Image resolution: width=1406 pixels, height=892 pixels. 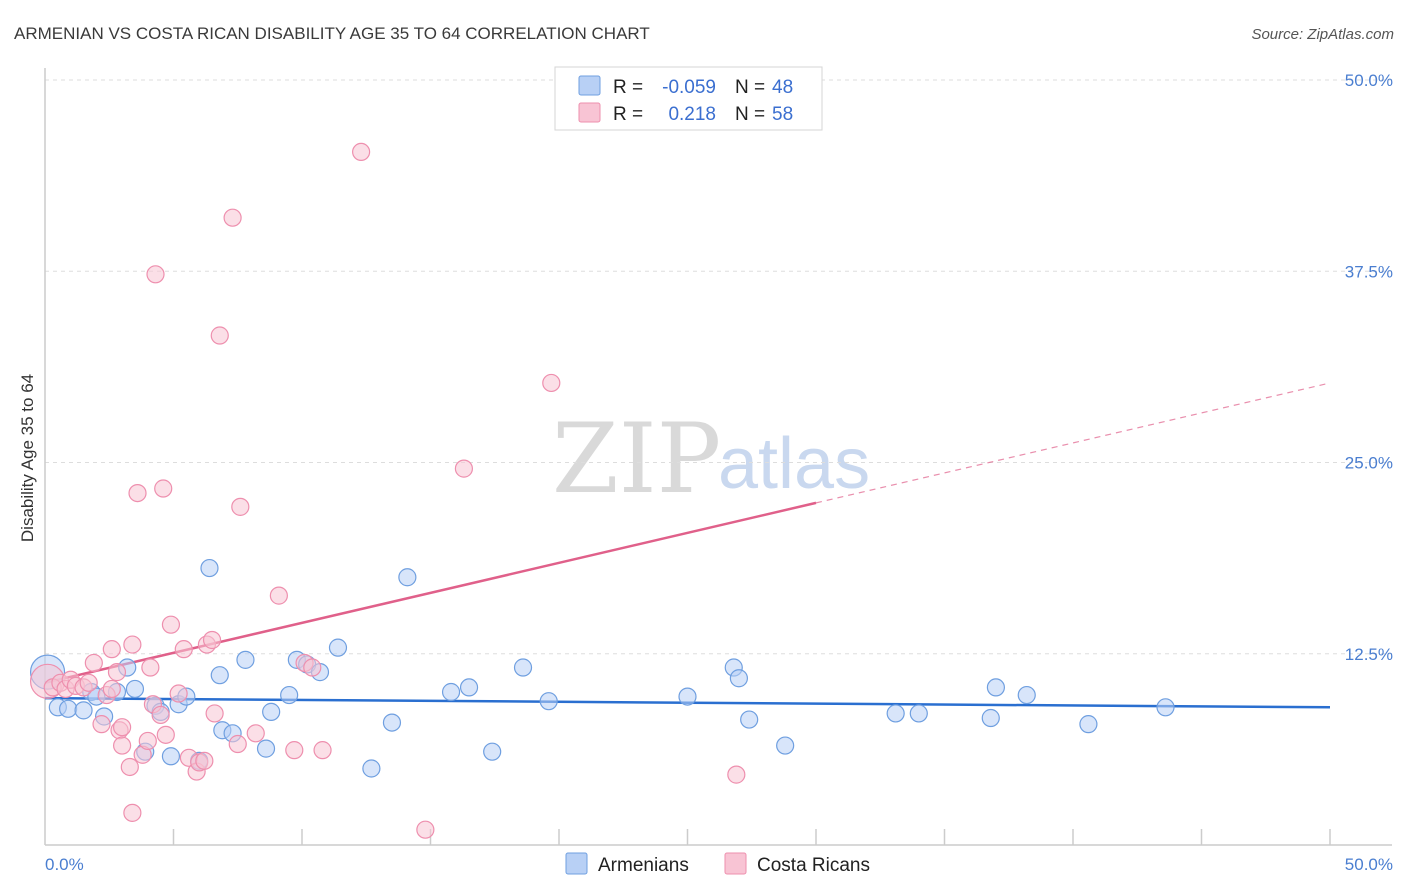 What do you see at coordinates (576, 863) in the screenshot?
I see `series-legend-swatch-armenians` at bounding box center [576, 863].